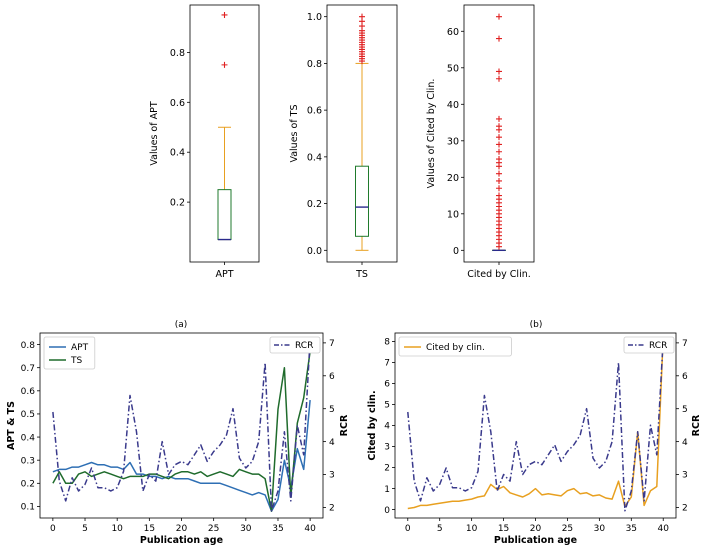 The image size is (708, 553). What do you see at coordinates (343, 142) in the screenshot?
I see `boxplot-ts: 0.0 0.2 0.4 0.6 0.8 1.0 TS Values of TS` at bounding box center [343, 142].